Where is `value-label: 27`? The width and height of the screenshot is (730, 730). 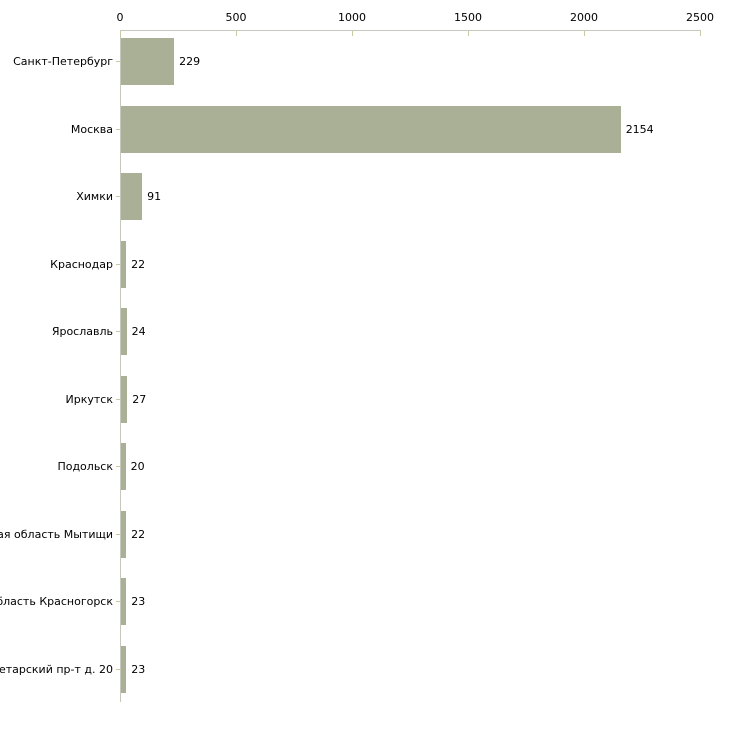
value-label: 27 is located at coordinates (139, 399).